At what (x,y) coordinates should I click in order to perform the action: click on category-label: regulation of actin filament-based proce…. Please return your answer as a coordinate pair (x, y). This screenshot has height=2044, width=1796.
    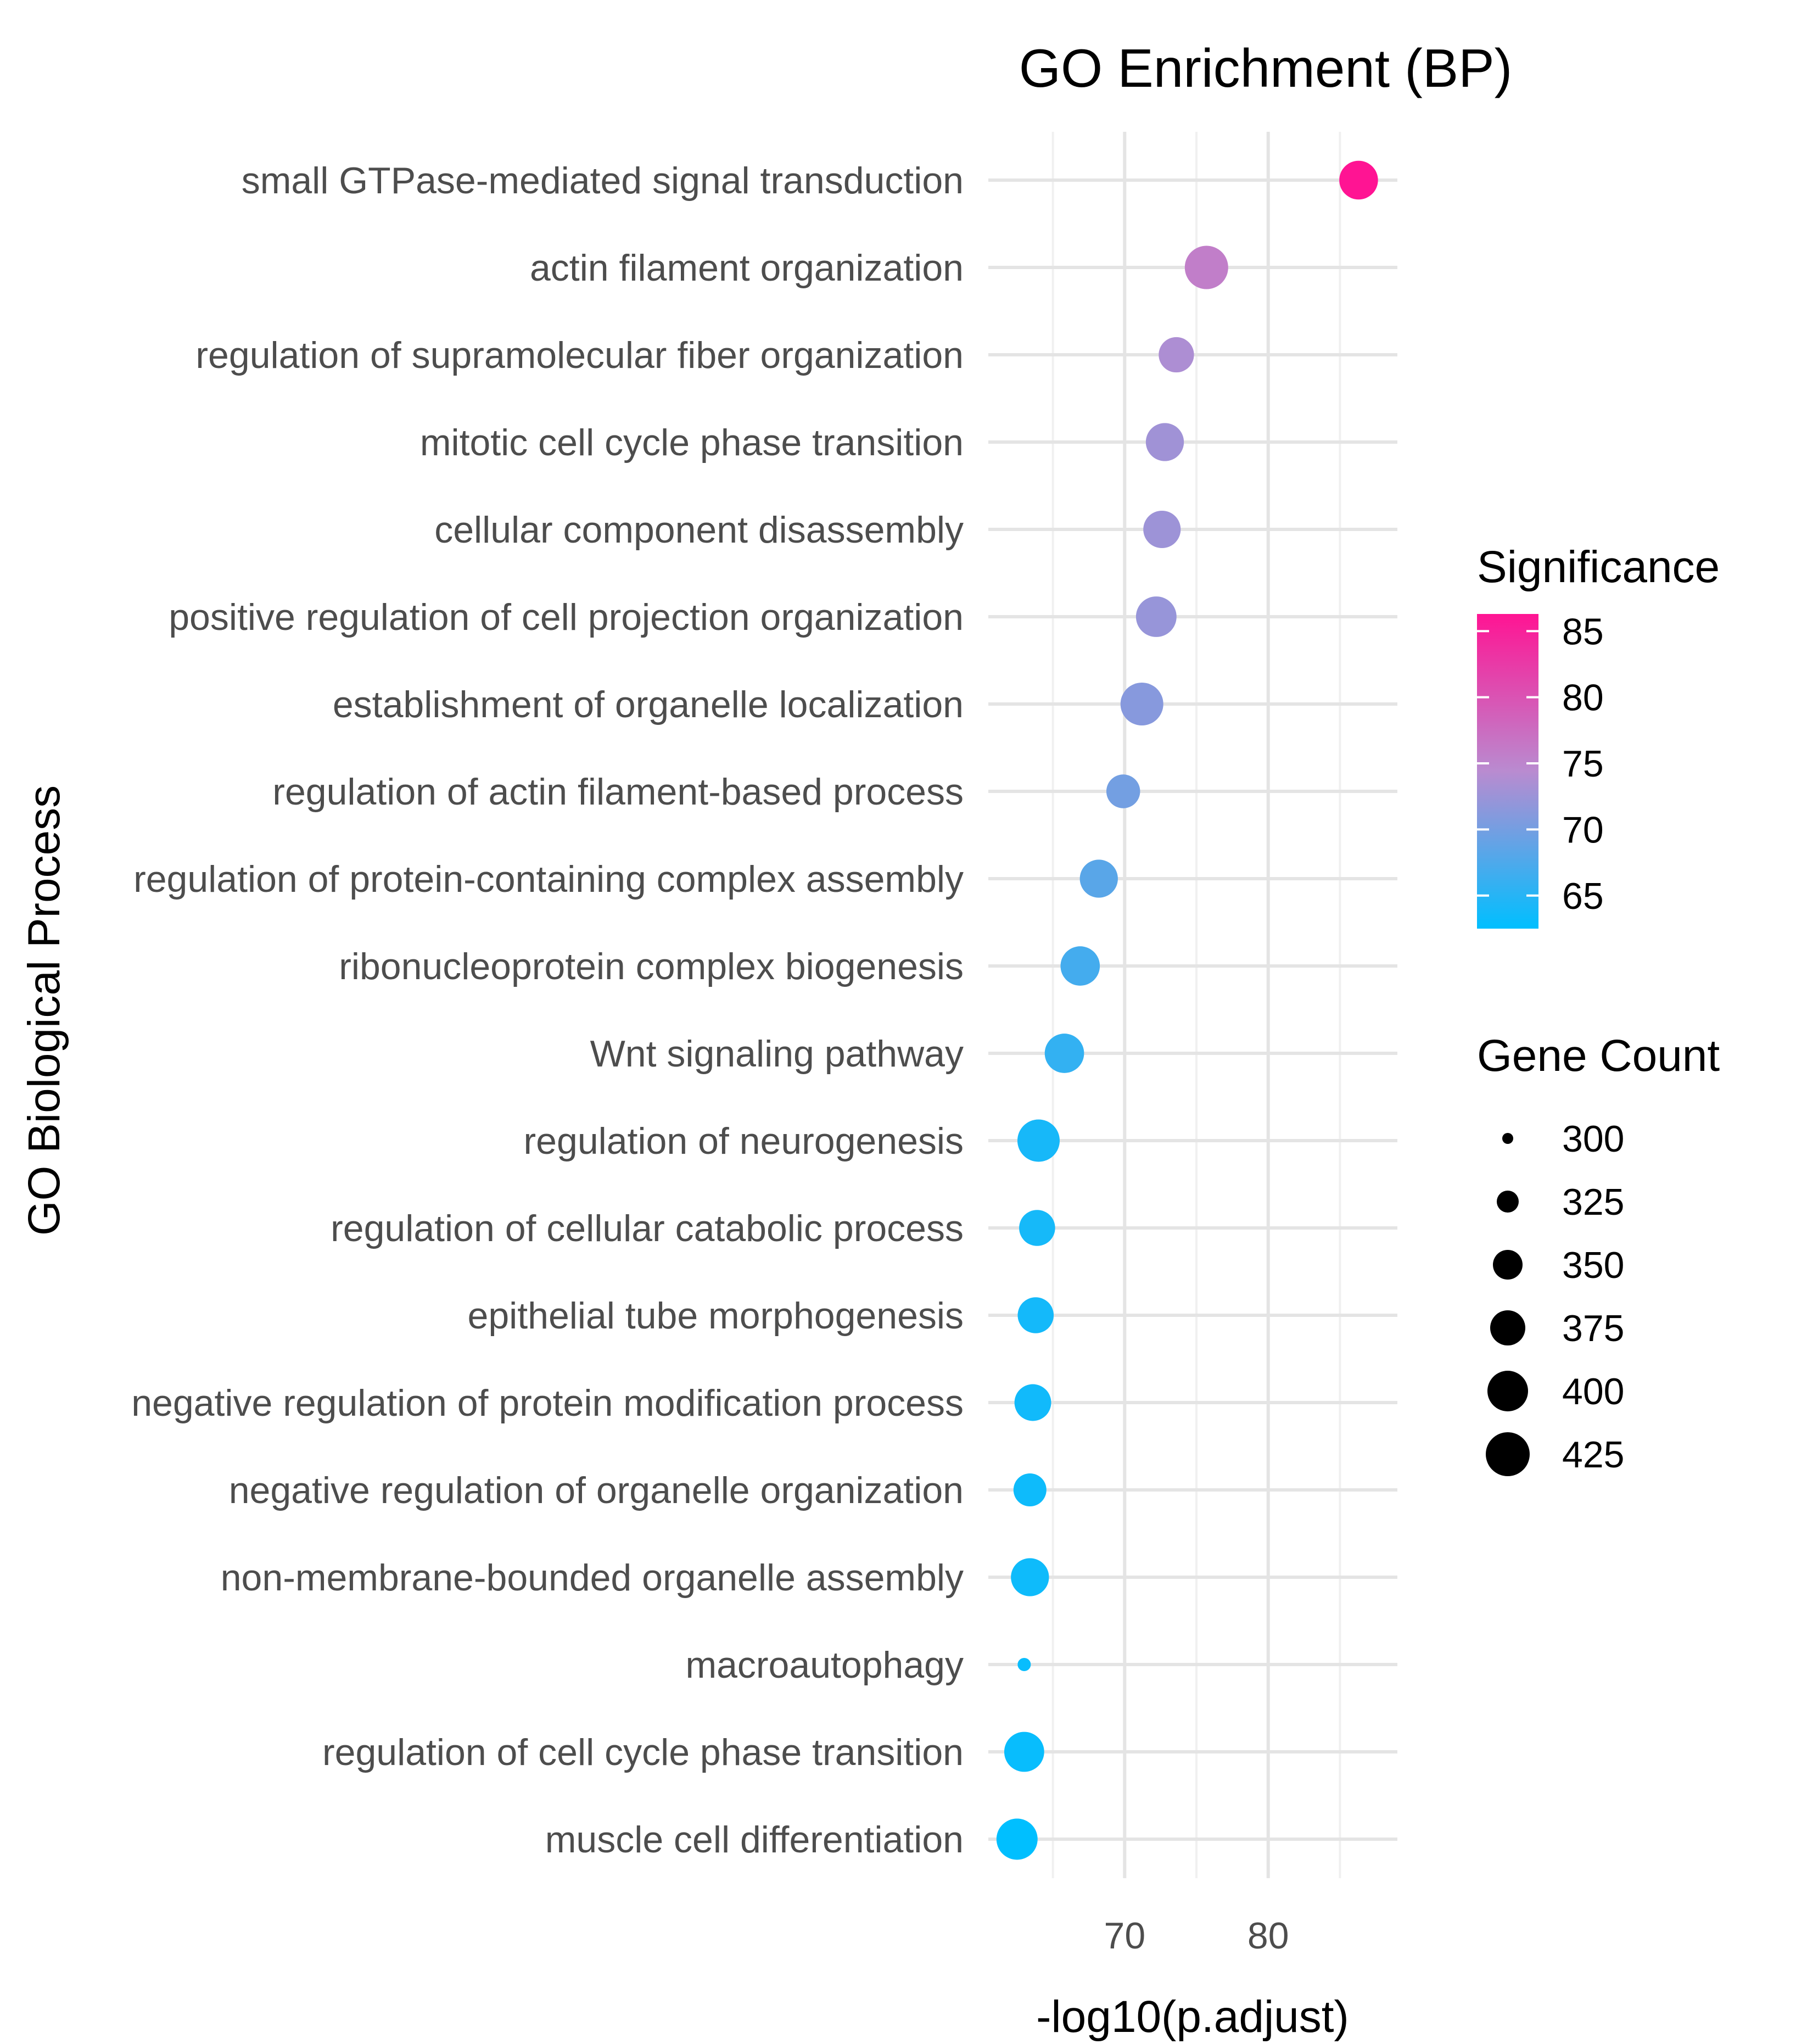
    Looking at the image, I should click on (618, 792).